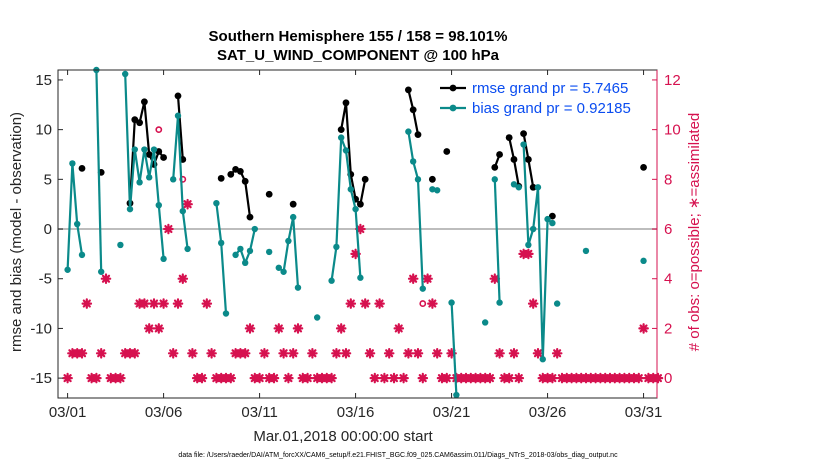  I want to click on x-tick-label: 03/01, so click(68, 412).